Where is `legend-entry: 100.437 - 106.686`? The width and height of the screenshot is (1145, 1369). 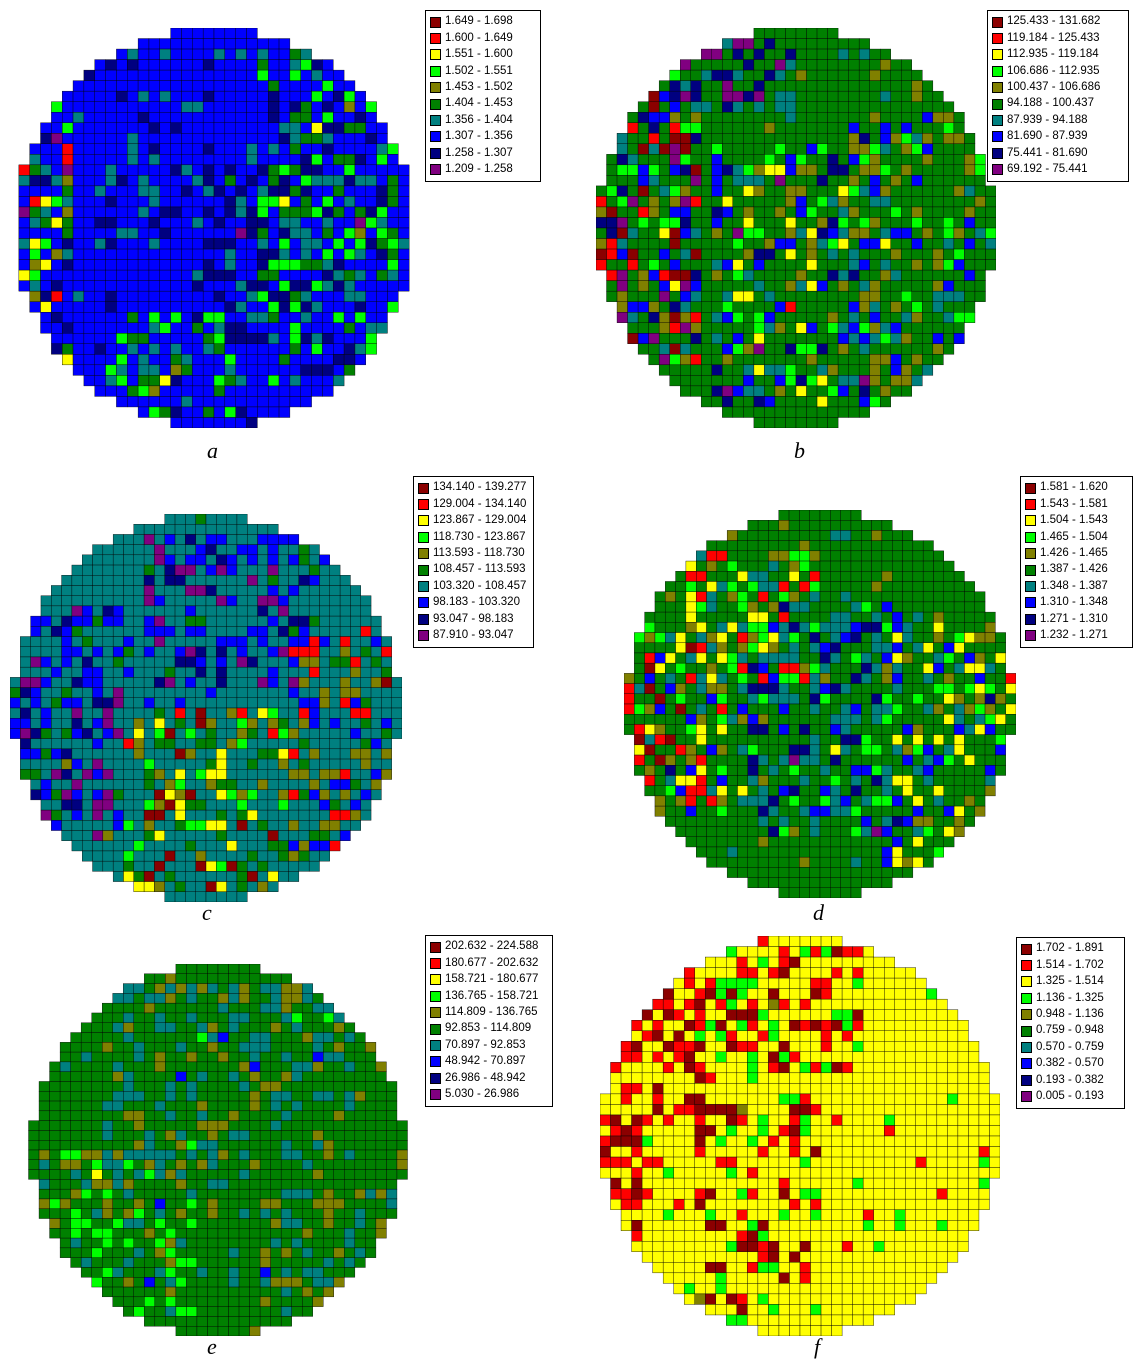
legend-entry: 100.437 - 106.686 is located at coordinates (1058, 88).